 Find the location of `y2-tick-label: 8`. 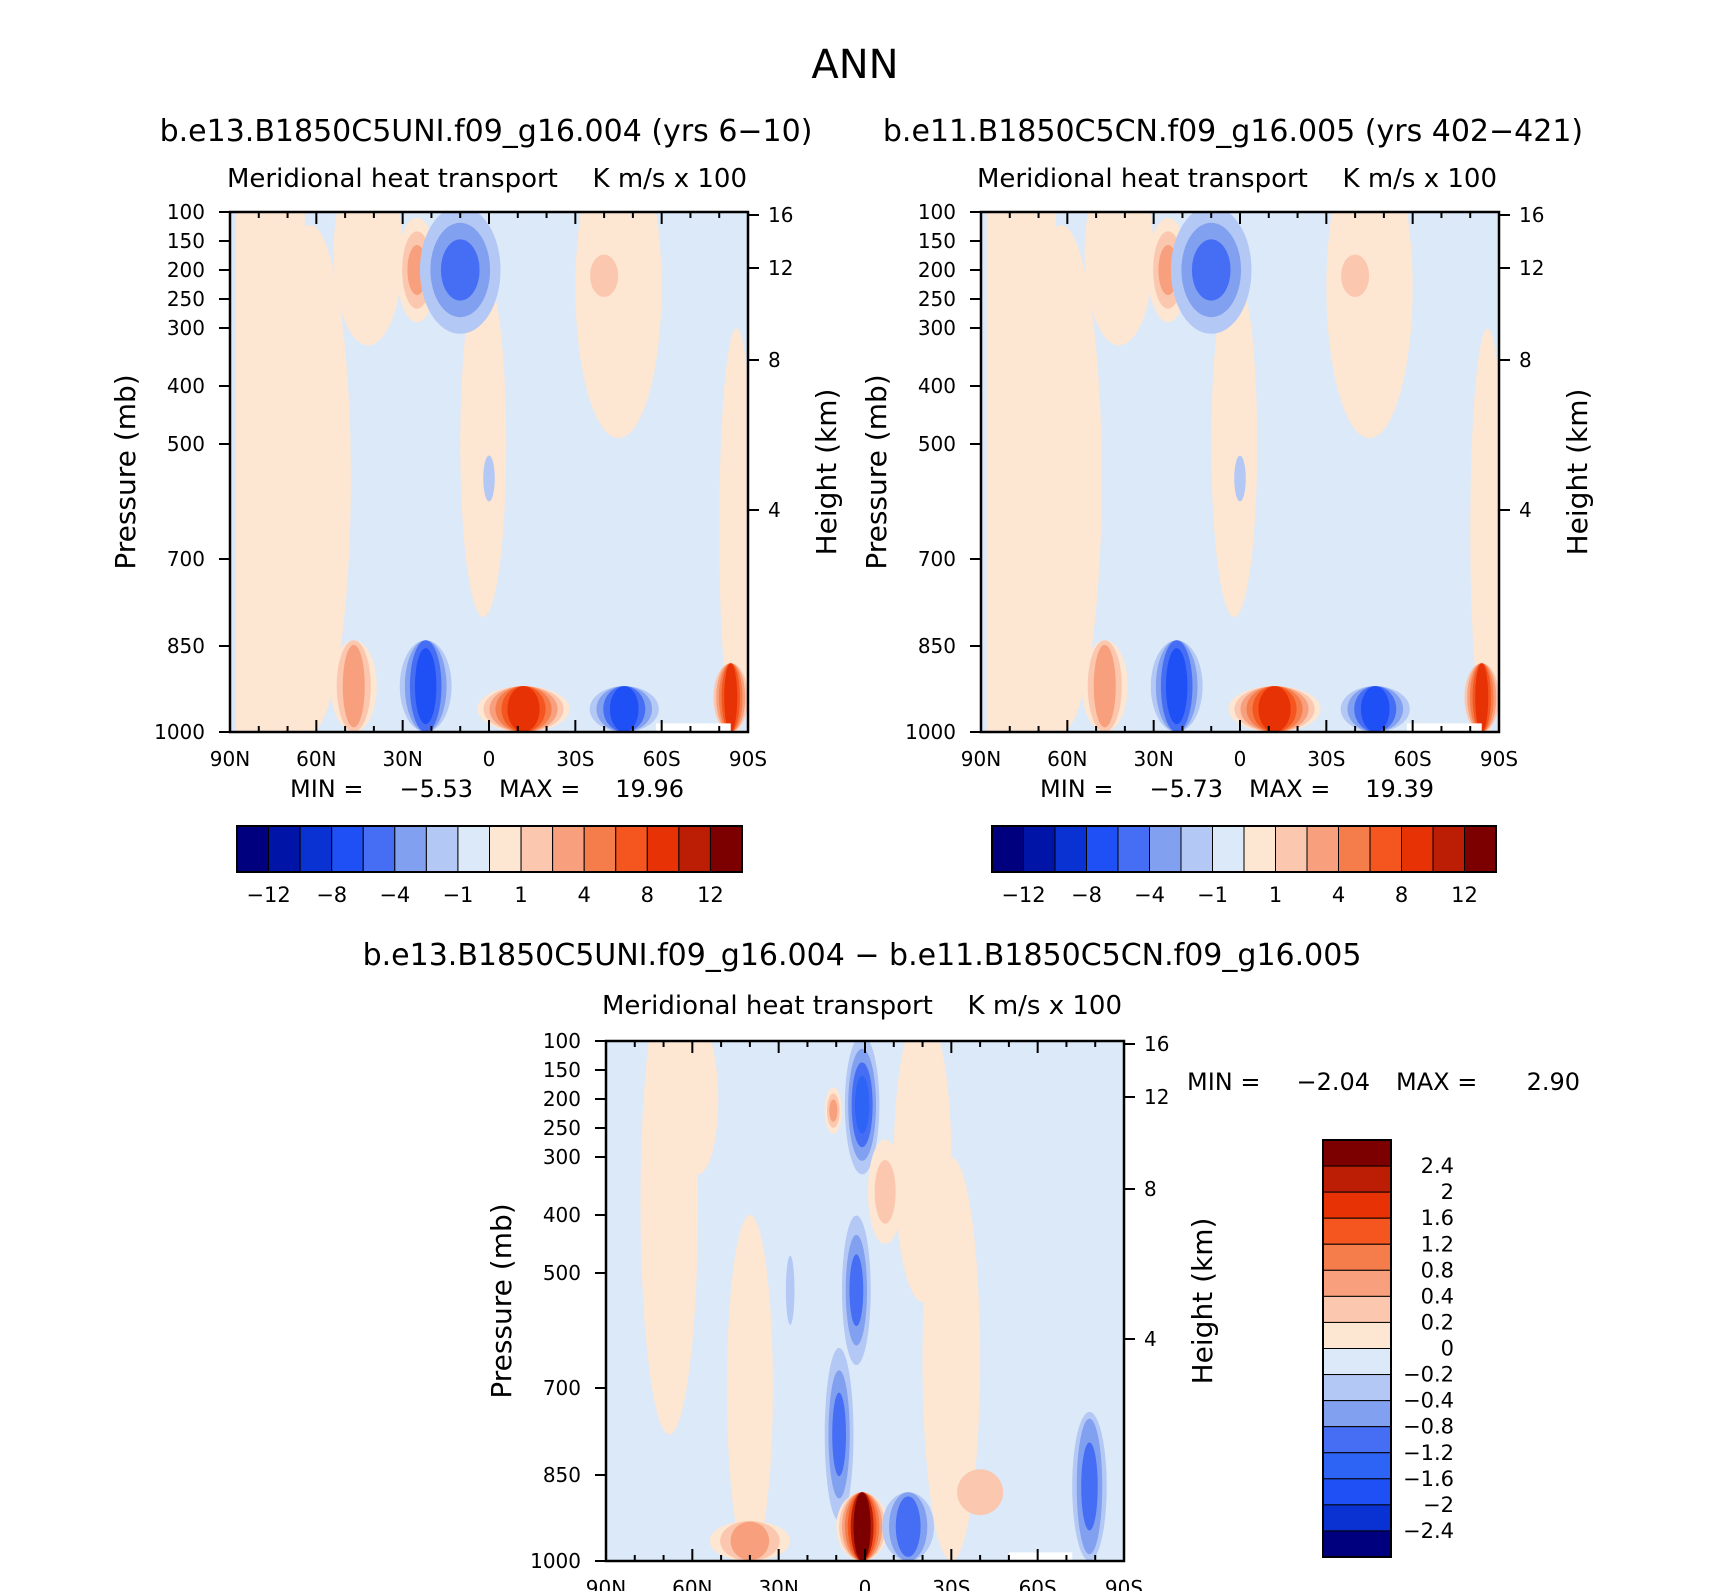

y2-tick-label: 8 is located at coordinates (1150, 1189).